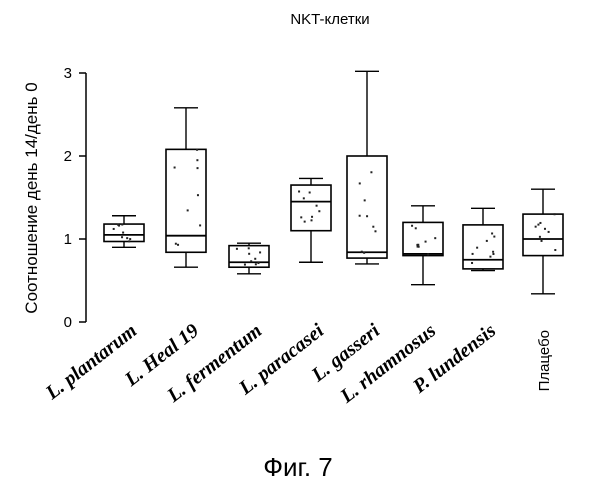  Describe the element at coordinates (329, 19) in the screenshot. I see `chart-title: NKT-клетки` at that location.